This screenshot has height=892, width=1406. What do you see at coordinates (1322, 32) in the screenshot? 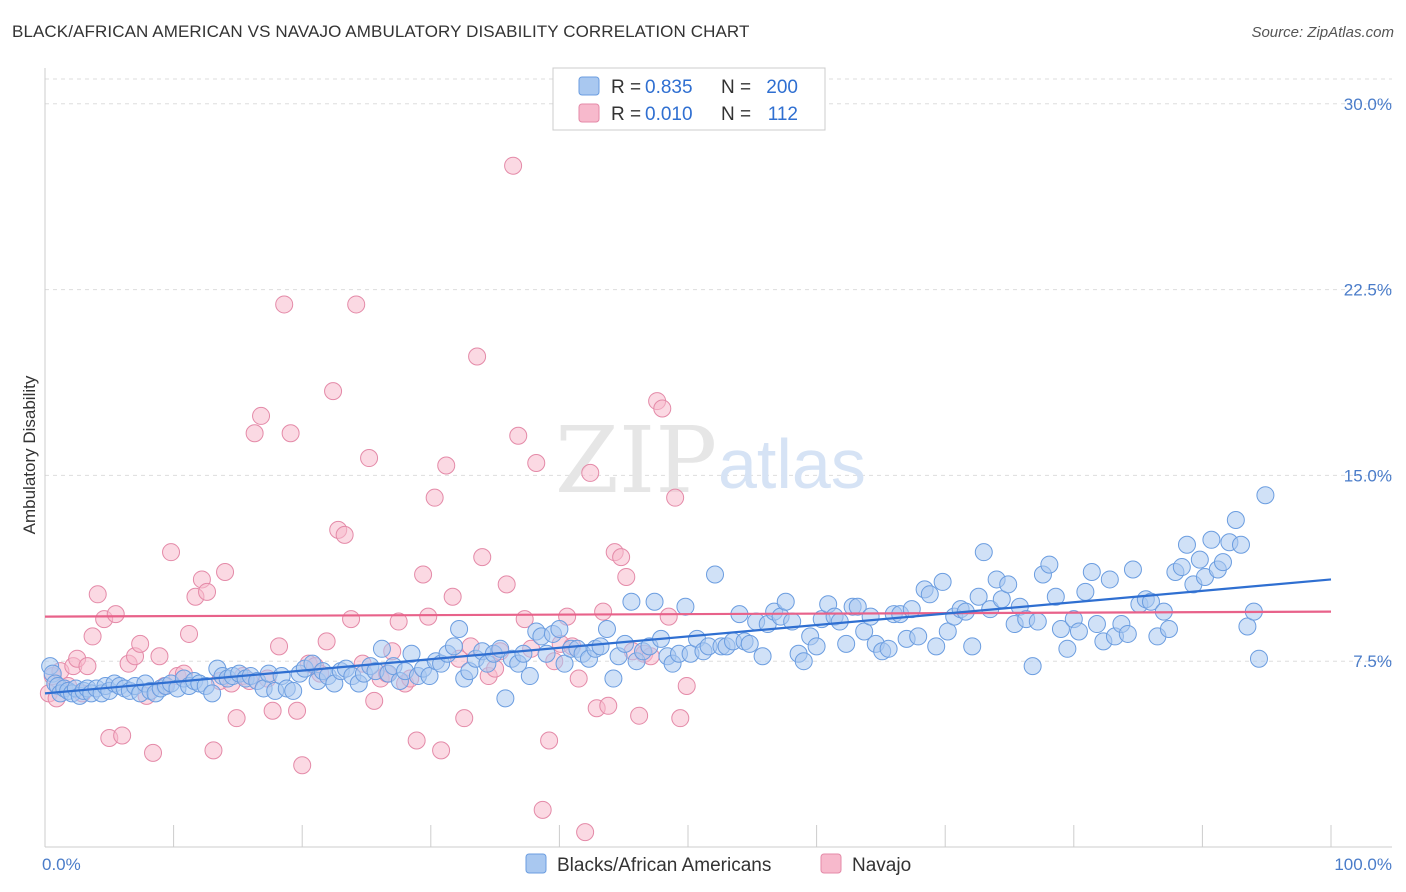
I see `source-label: Source: ZipAtlas.com` at bounding box center [1322, 32].